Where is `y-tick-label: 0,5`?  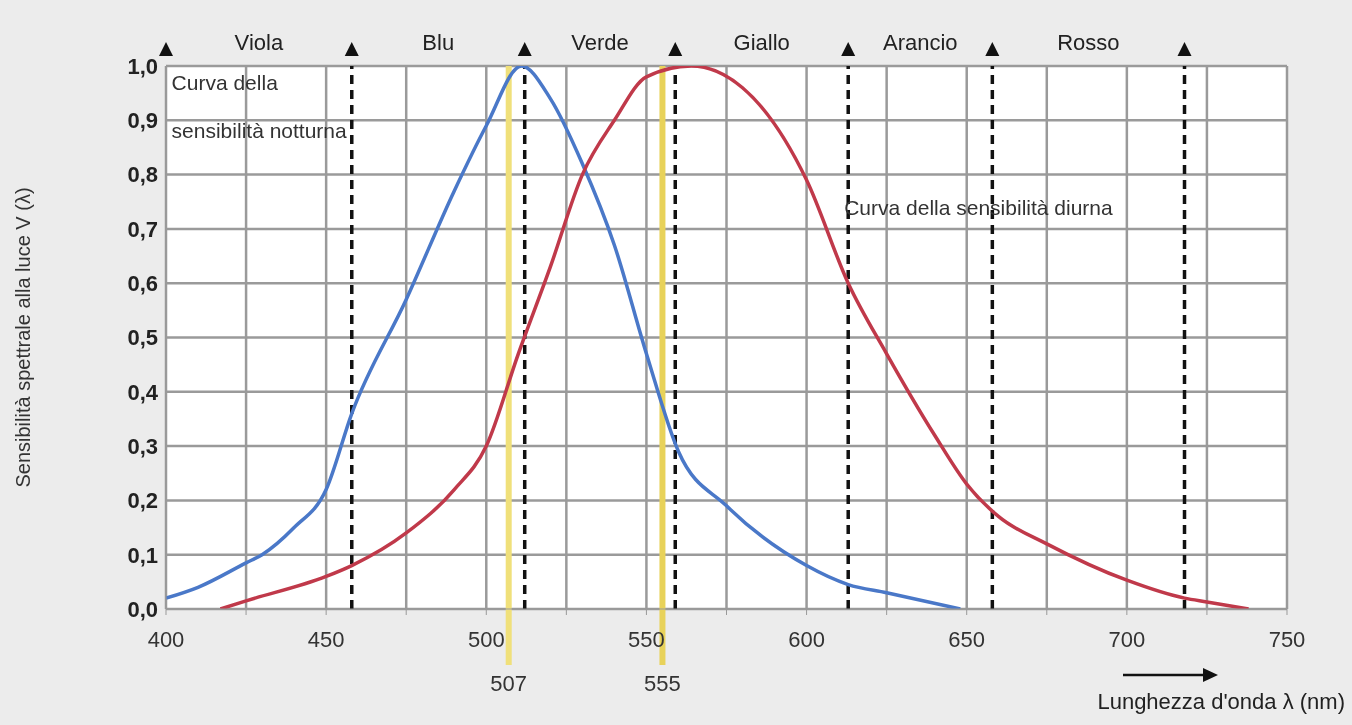 y-tick-label: 0,5 is located at coordinates (142, 338).